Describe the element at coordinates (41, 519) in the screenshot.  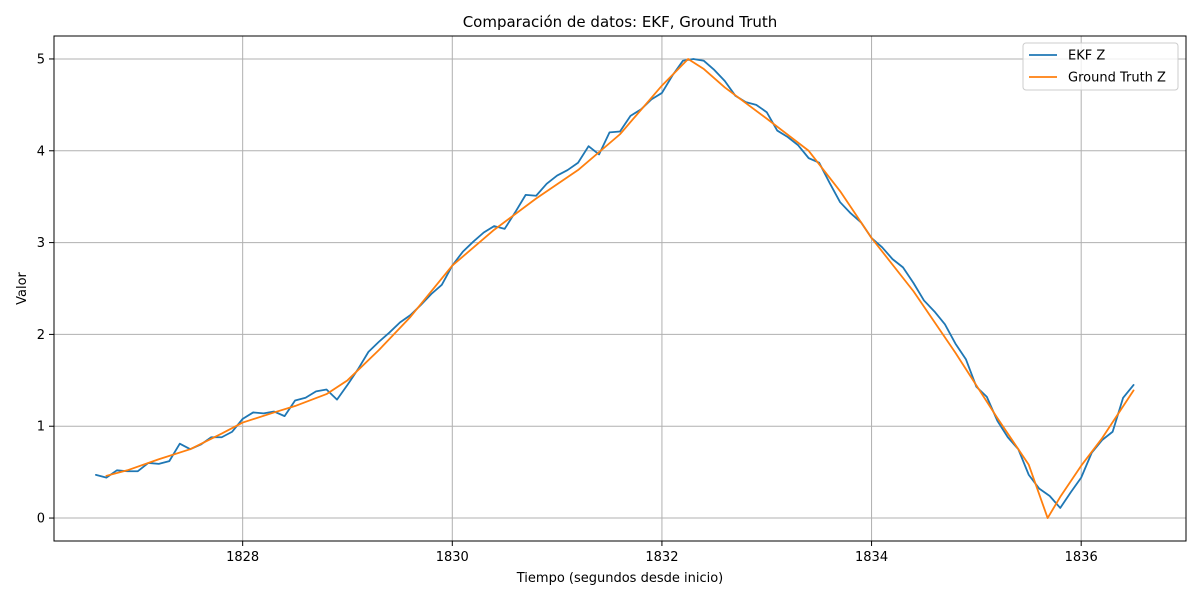
I see `y-tick-label: 0` at that location.